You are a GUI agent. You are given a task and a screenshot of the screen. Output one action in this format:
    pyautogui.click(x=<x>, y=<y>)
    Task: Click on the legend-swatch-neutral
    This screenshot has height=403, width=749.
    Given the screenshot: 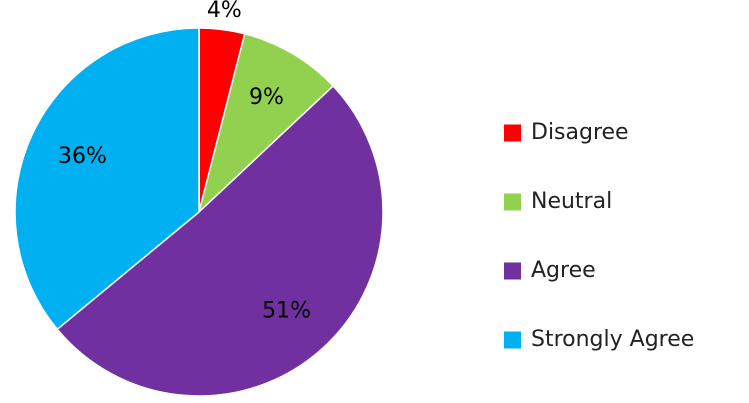 What is the action you would take?
    pyautogui.click(x=512, y=202)
    